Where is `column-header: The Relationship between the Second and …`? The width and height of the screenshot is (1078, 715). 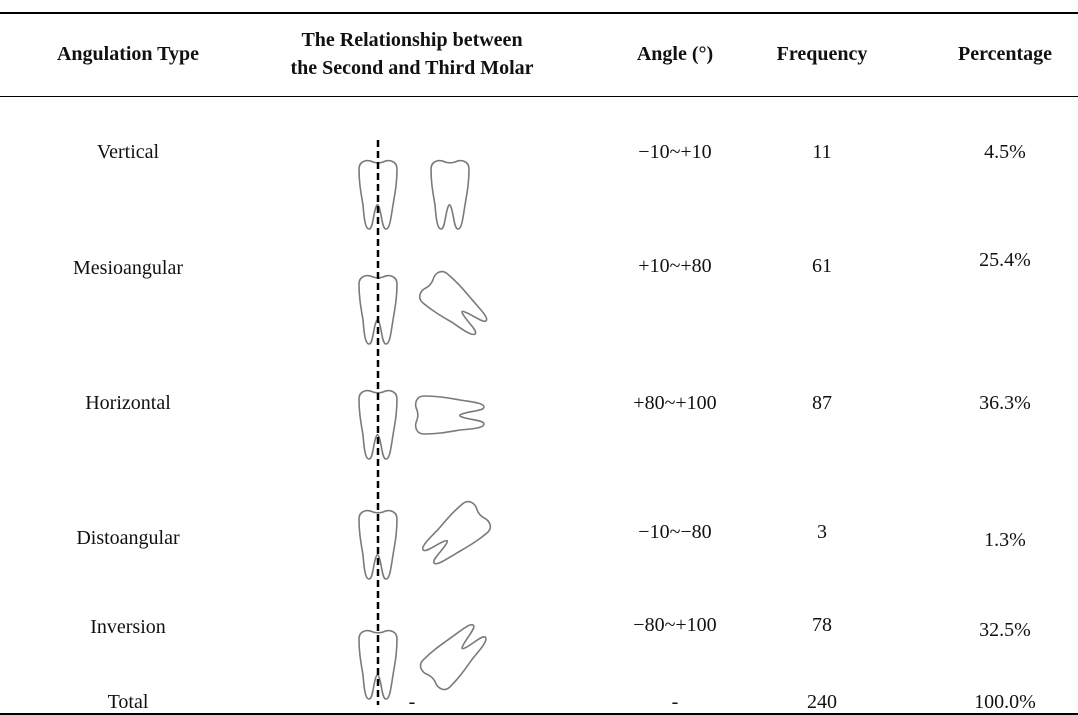
column-header: The Relationship between the Second and … is located at coordinates (412, 54).